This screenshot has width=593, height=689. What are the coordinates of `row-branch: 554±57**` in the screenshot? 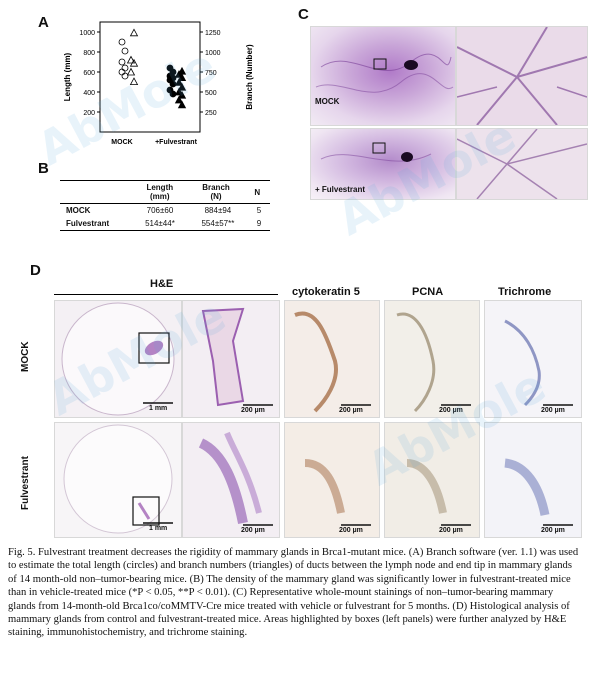 It's located at (218, 223).